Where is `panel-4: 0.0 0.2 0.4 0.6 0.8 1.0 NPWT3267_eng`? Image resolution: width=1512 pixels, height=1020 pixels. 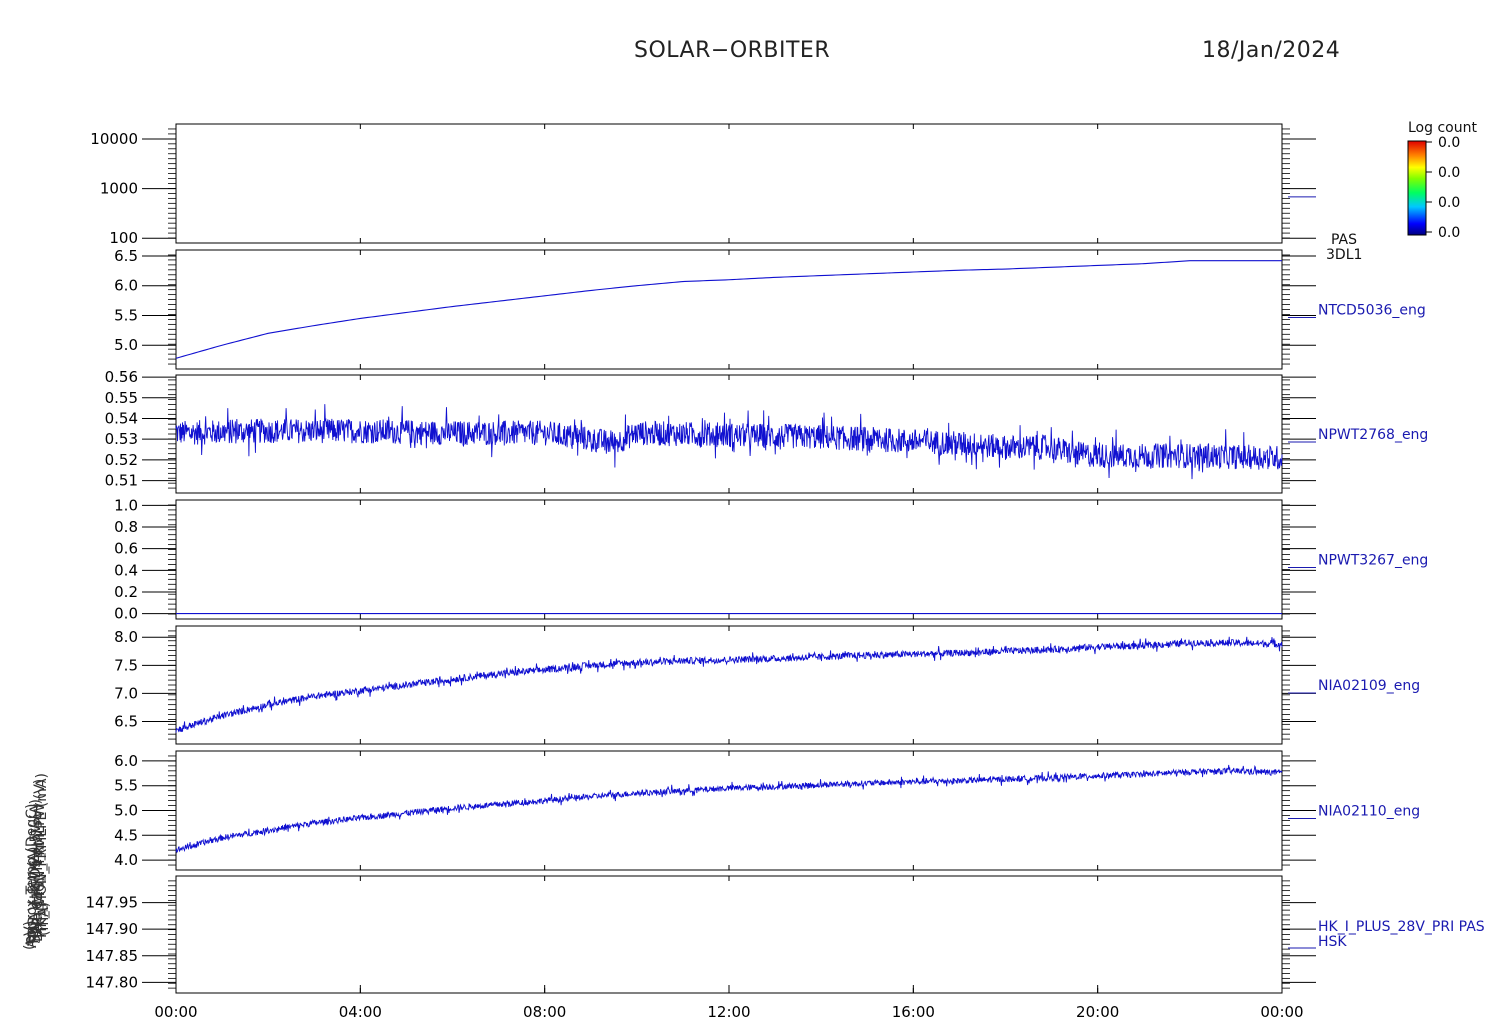 panel-4: 0.0 0.2 0.4 0.6 0.8 1.0 NPWT3267_eng is located at coordinates (771, 559).